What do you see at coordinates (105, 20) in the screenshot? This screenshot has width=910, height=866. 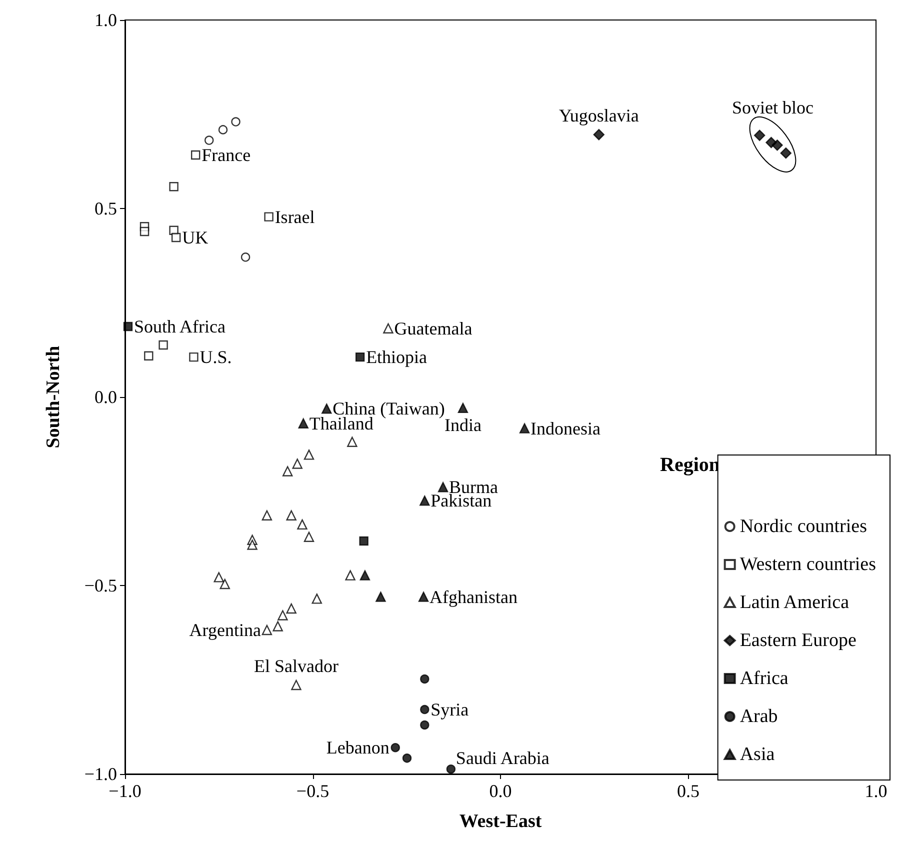 I see `y-tick-label: 1.0` at bounding box center [105, 20].